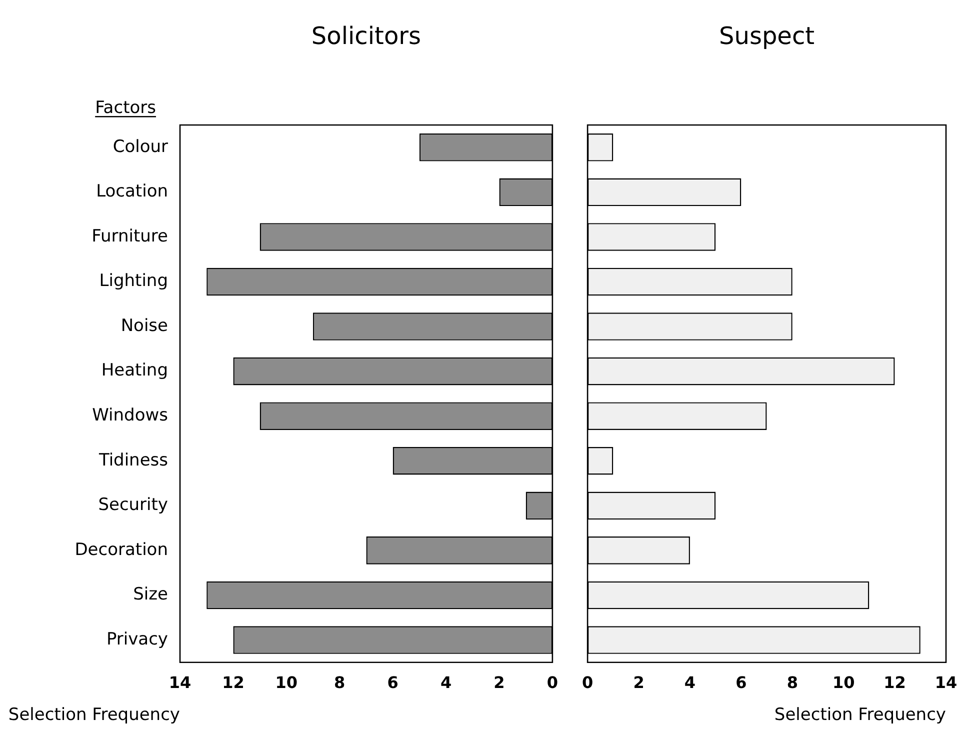  Describe the element at coordinates (134, 370) in the screenshot. I see `y-tick-label: Heating` at that location.